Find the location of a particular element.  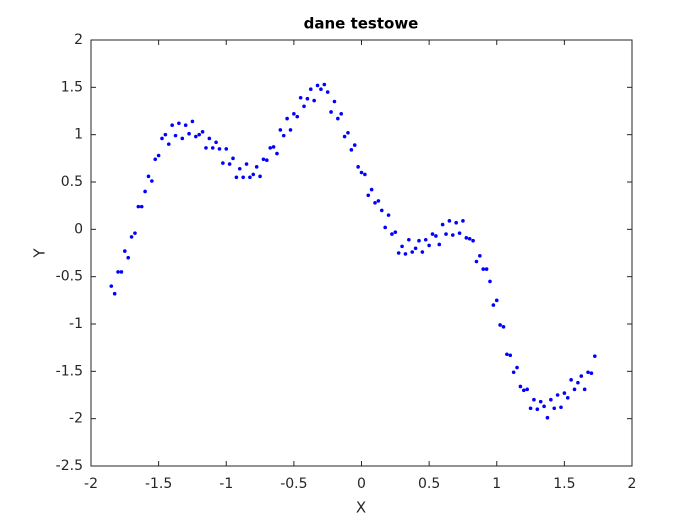

x-axis-label: X is located at coordinates (361, 508).